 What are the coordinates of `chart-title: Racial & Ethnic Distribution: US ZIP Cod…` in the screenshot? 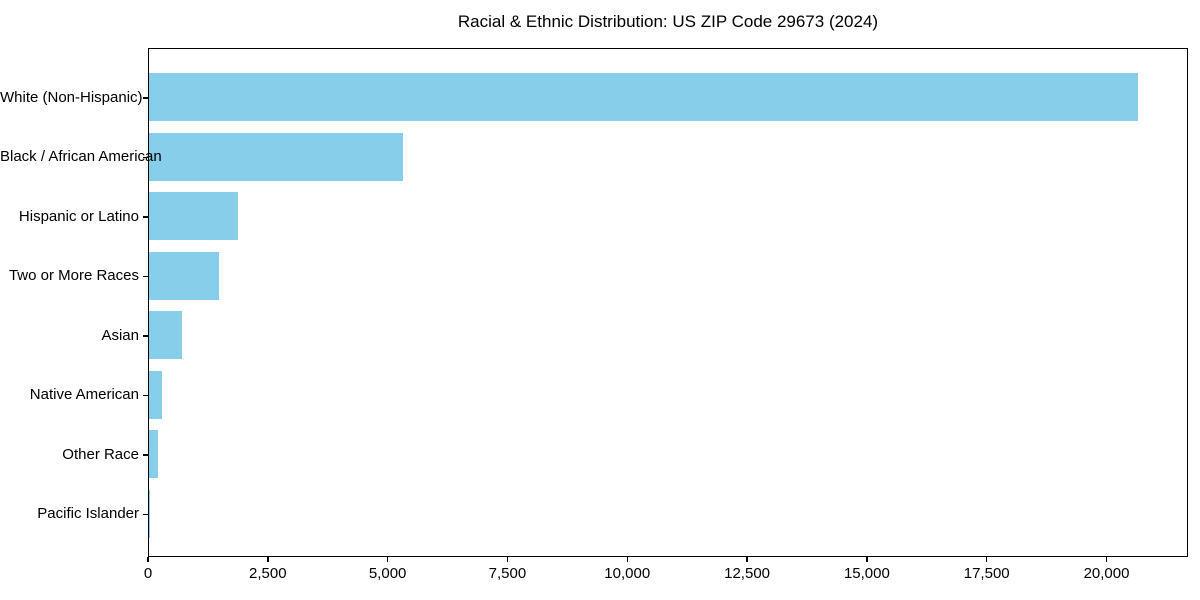 It's located at (668, 21).